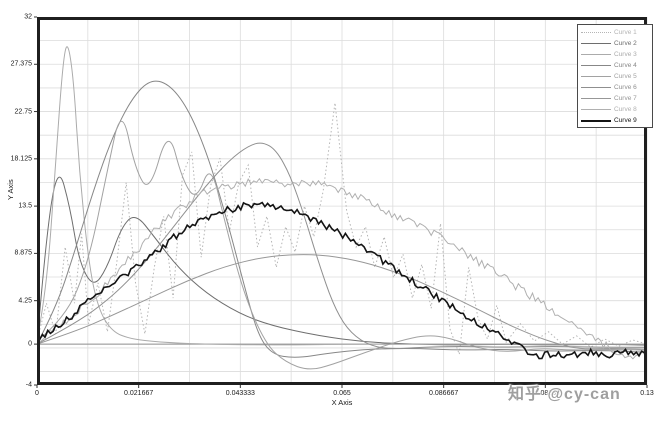 The image size is (657, 426). Describe the element at coordinates (21, 159) in the screenshot. I see `y-tick-label: 18.125` at that location.